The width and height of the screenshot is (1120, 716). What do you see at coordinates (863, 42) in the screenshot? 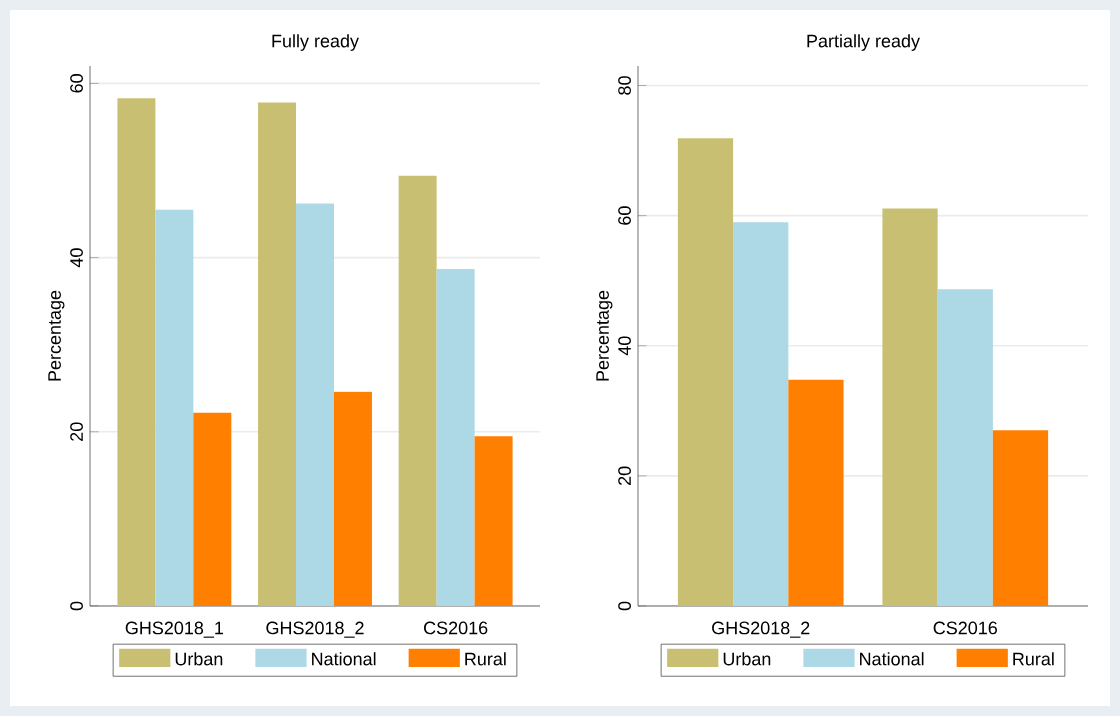
I see `chart-title: Partially ready` at bounding box center [863, 42].